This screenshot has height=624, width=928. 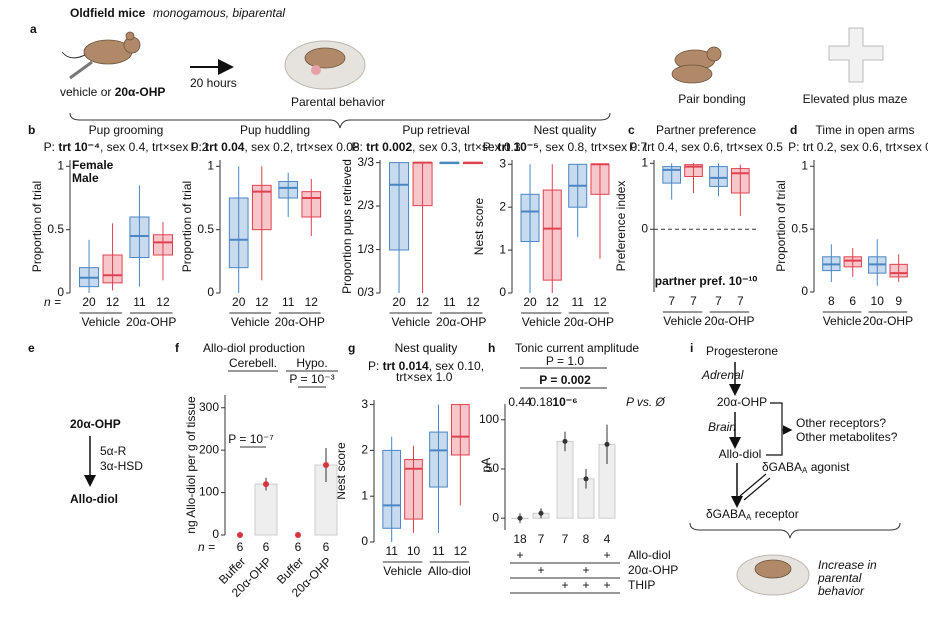 What do you see at coordinates (140, 92) in the screenshot?
I see `treatment-name: 20α-OHP` at bounding box center [140, 92].